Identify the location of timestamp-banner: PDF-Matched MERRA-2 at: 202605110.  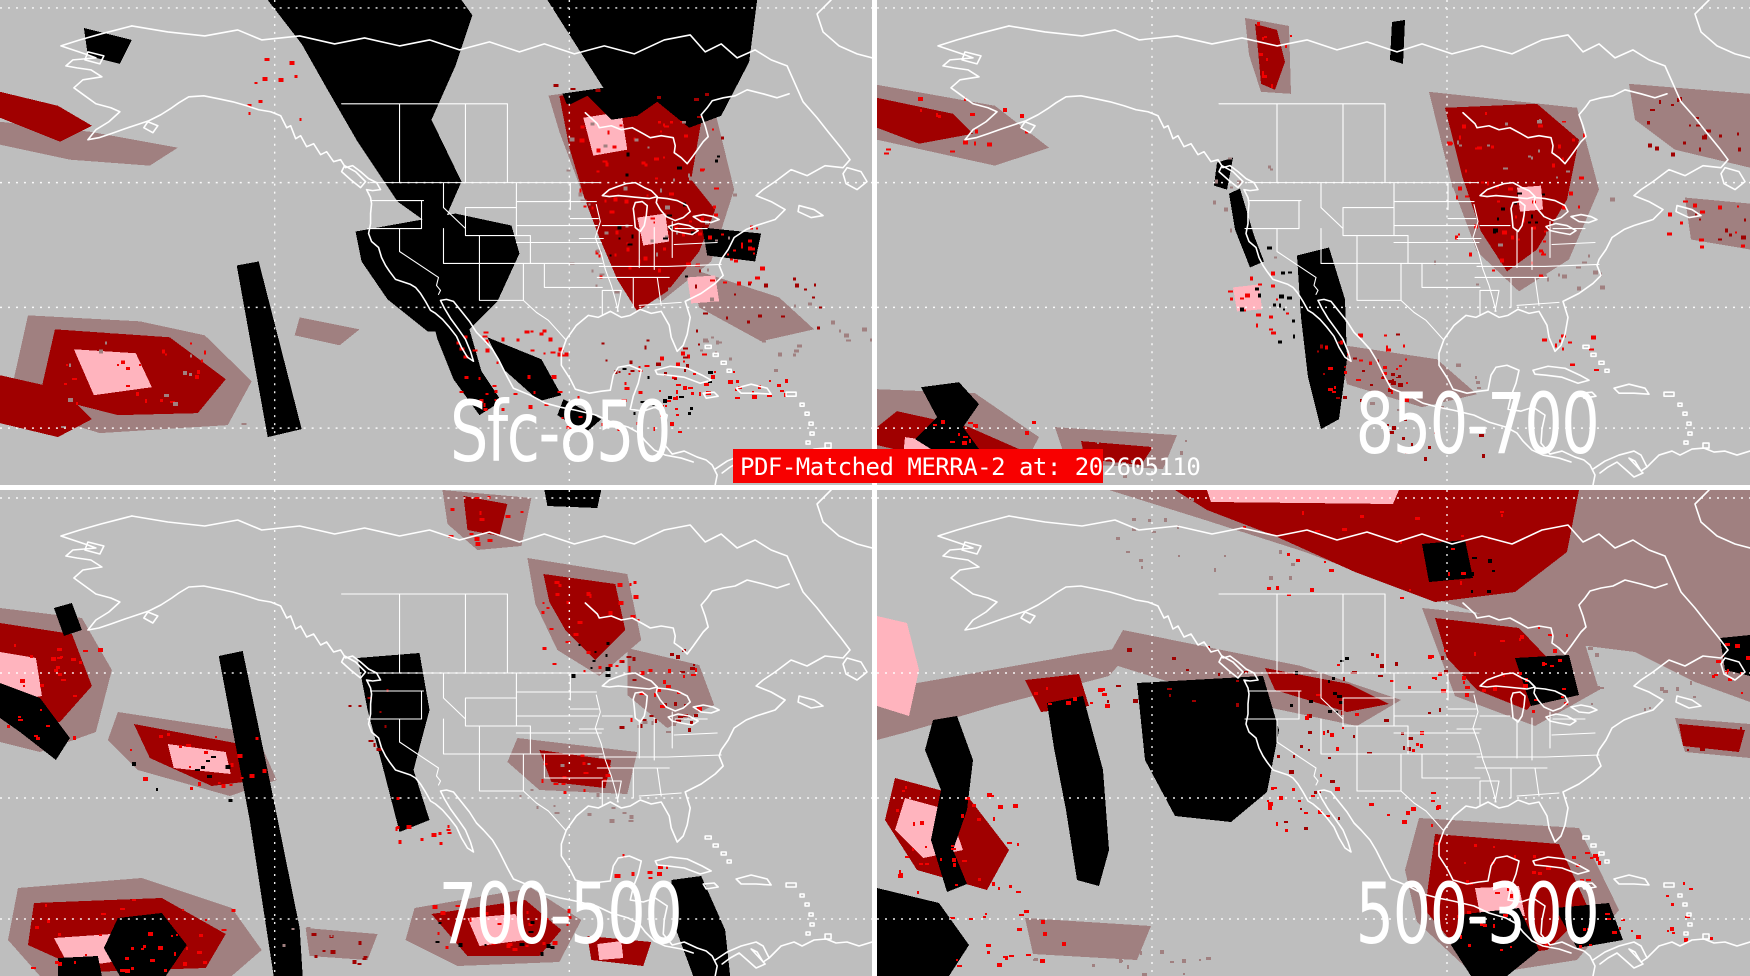
(967, 466).